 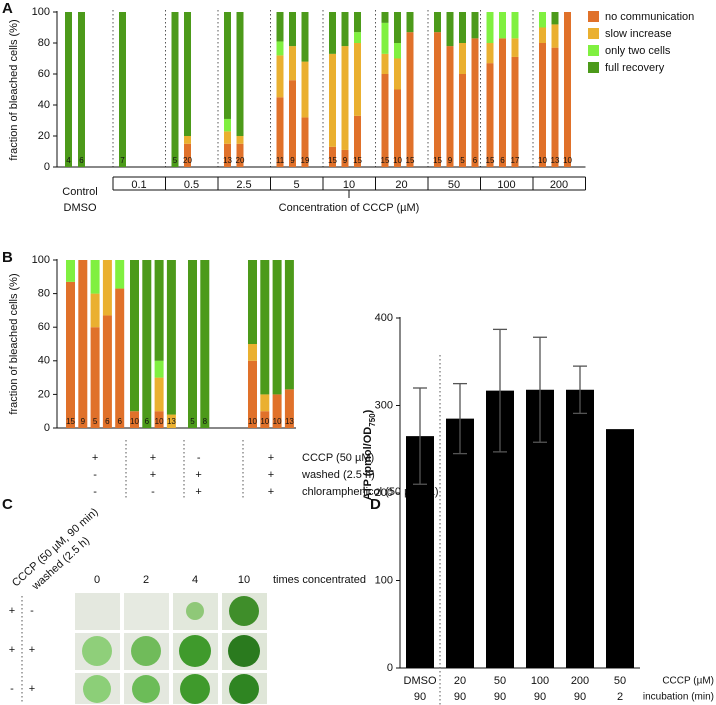 What do you see at coordinates (688, 681) in the screenshot?
I see `row-label: CCCP (µM)` at bounding box center [688, 681].